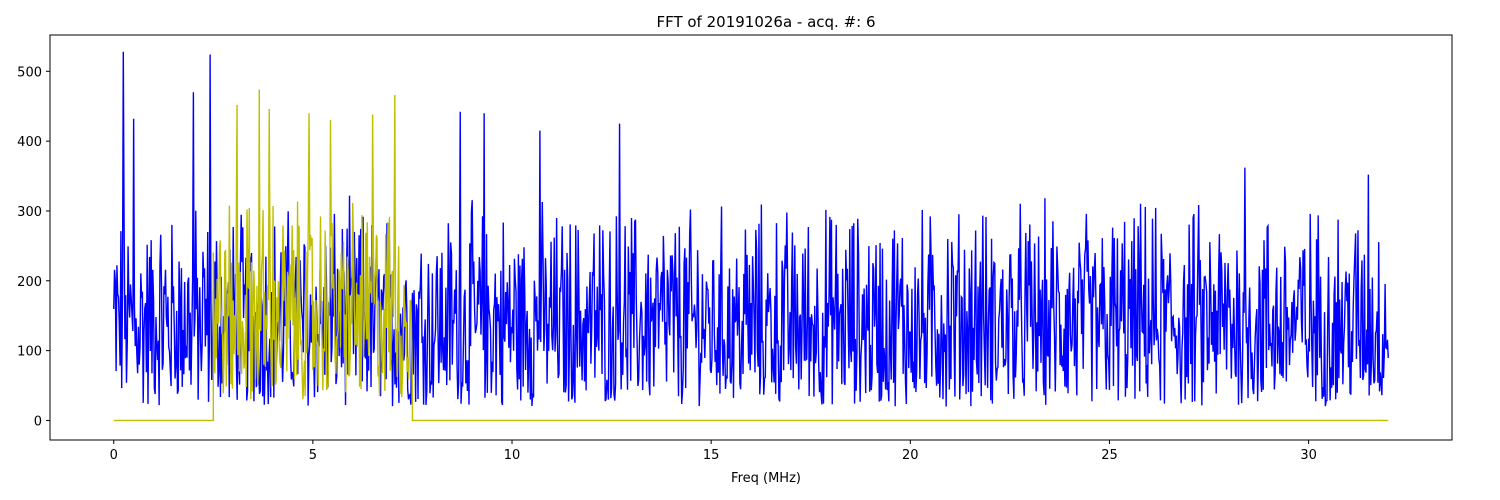 This screenshot has width=1500, height=500. I want to click on x-tick-label: 5, so click(313, 455).